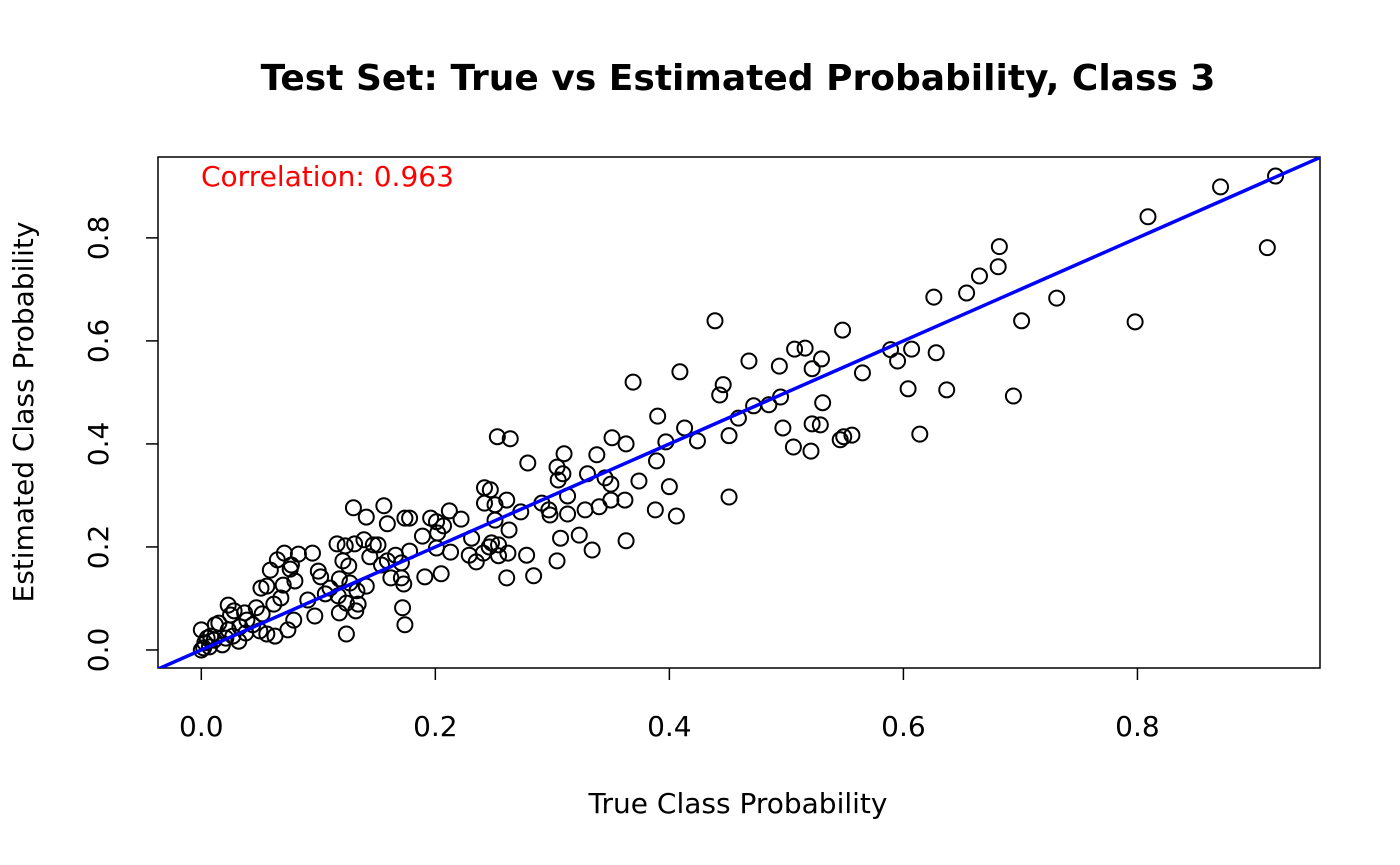  Describe the element at coordinates (903, 726) in the screenshot. I see `x-tick-label: 0.6` at that location.